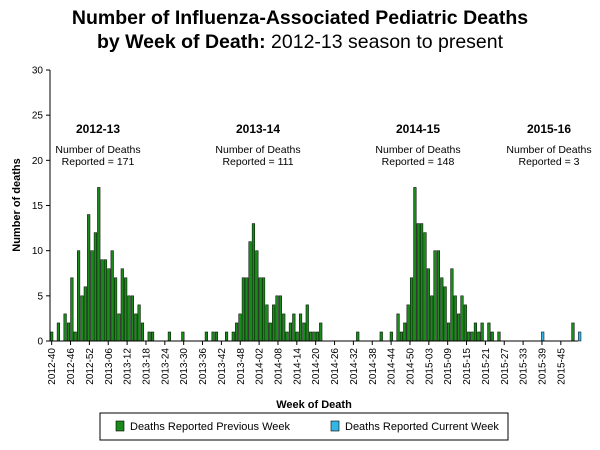  What do you see at coordinates (524, 366) in the screenshot?
I see `x-tick-label: 2015-33` at bounding box center [524, 366].